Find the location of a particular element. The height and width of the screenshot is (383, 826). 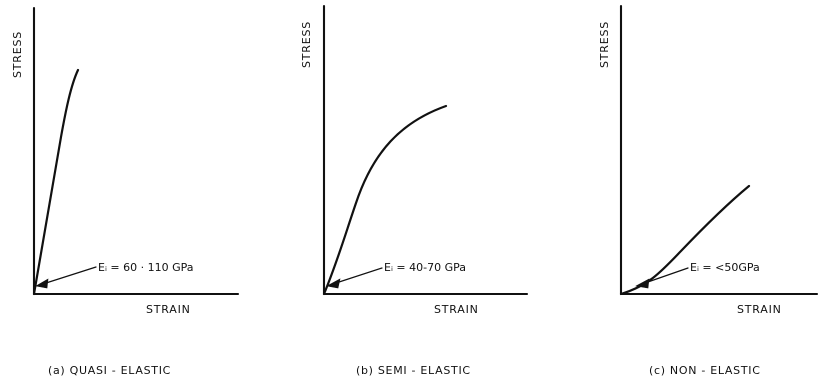

panel-c-x-label: STRAIN is located at coordinates (759, 309).